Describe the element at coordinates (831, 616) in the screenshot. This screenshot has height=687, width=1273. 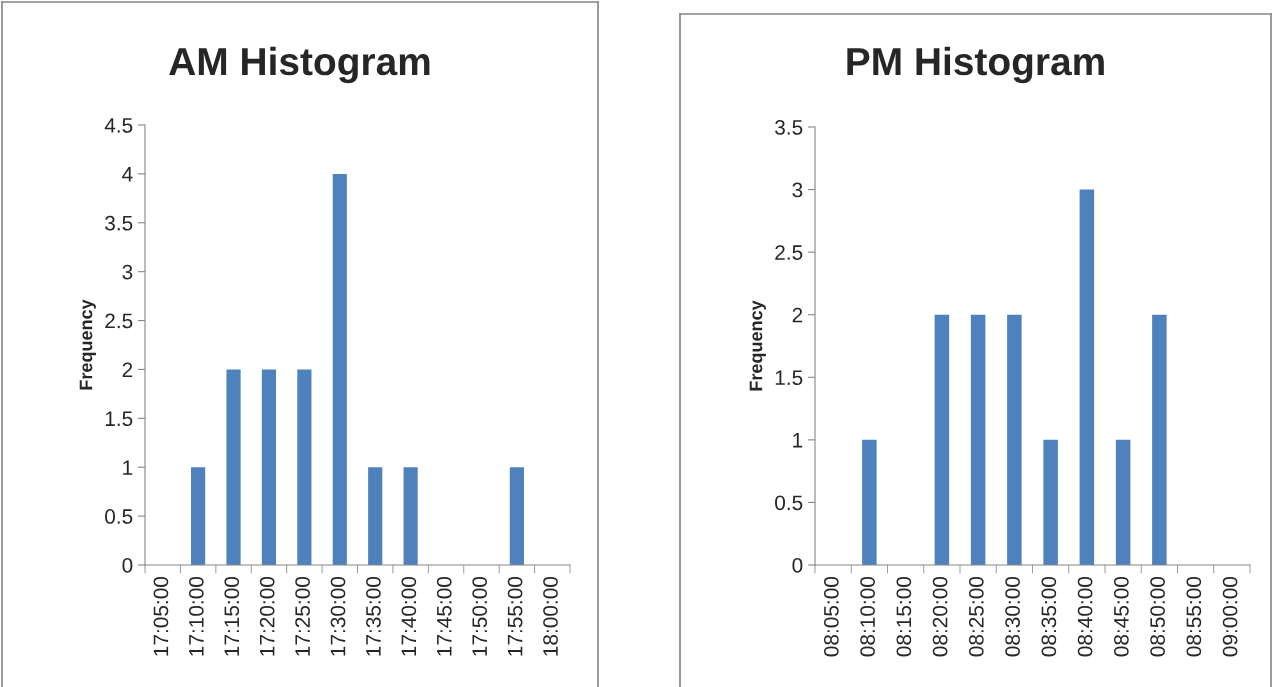
I see `x-tick-label: 08:05:00` at that location.